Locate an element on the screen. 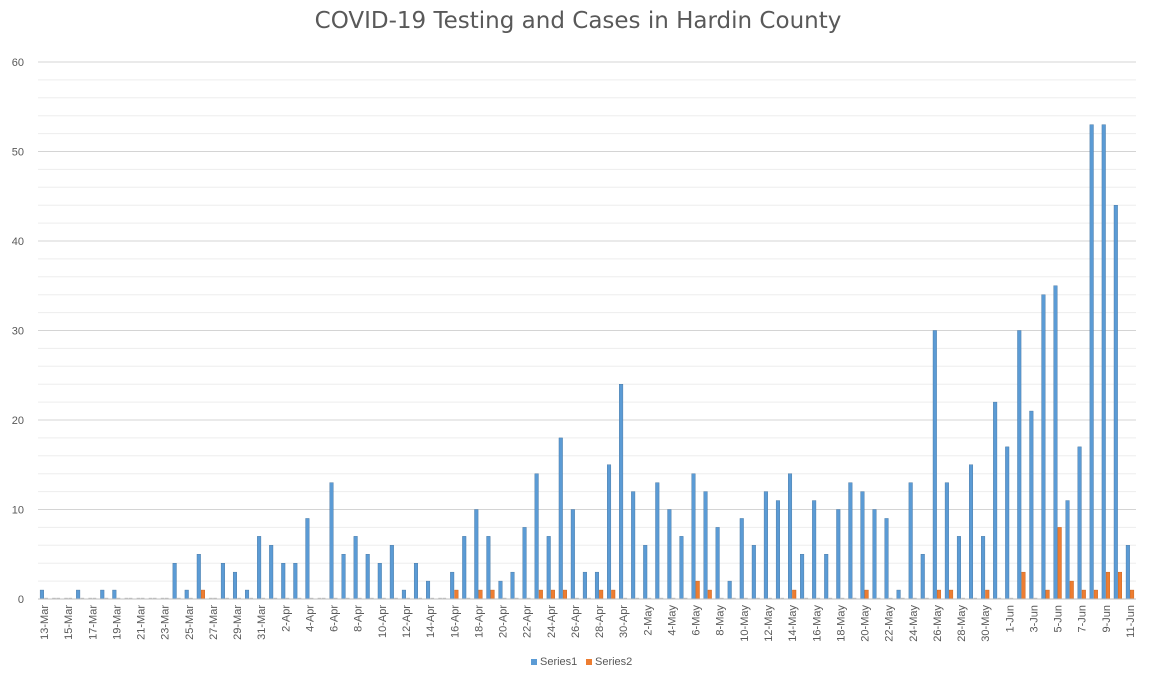 This screenshot has width=1156, height=685. x-tick-label: 28-May is located at coordinates (962, 623).